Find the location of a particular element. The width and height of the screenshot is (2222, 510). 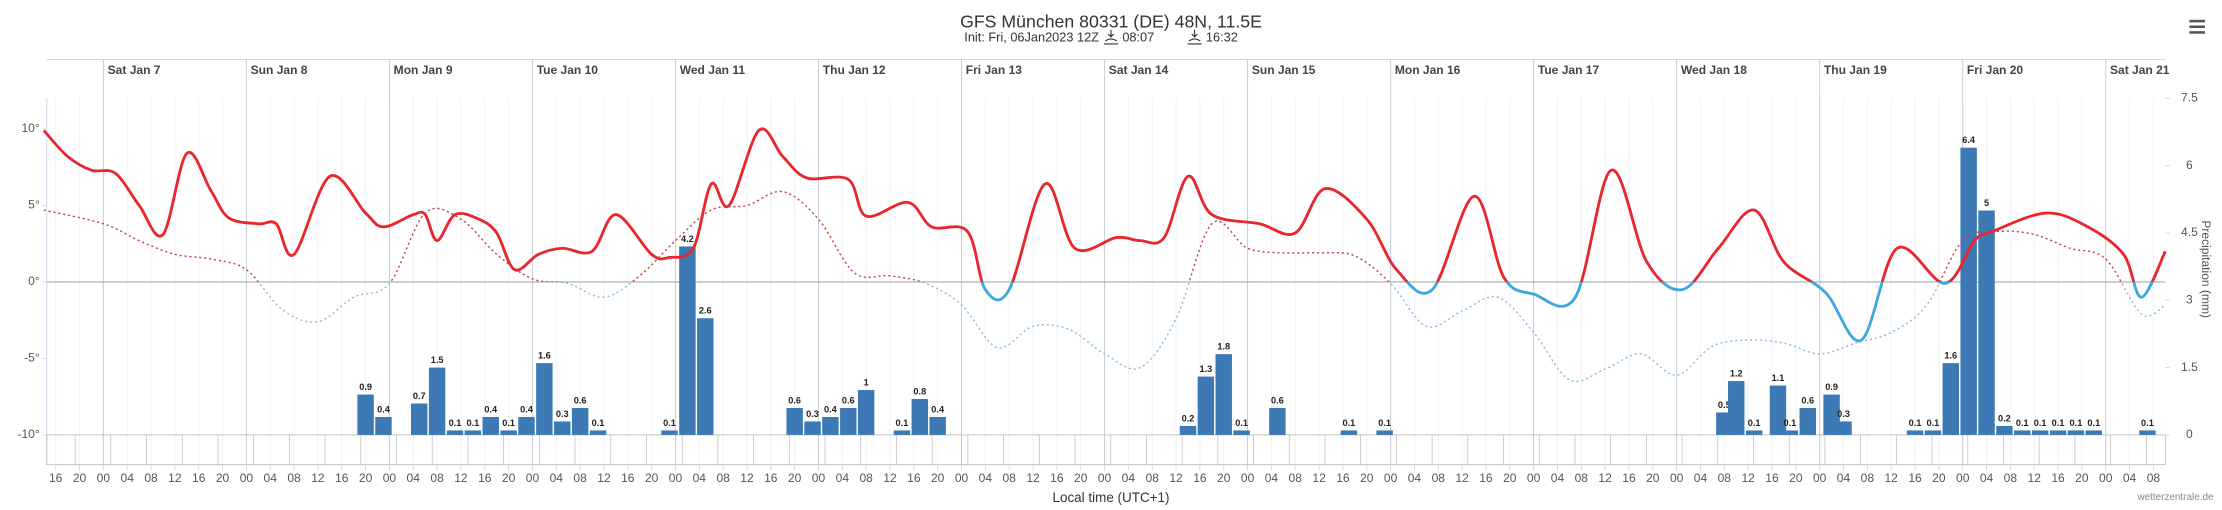

precip-label: 0.3 is located at coordinates (812, 414).